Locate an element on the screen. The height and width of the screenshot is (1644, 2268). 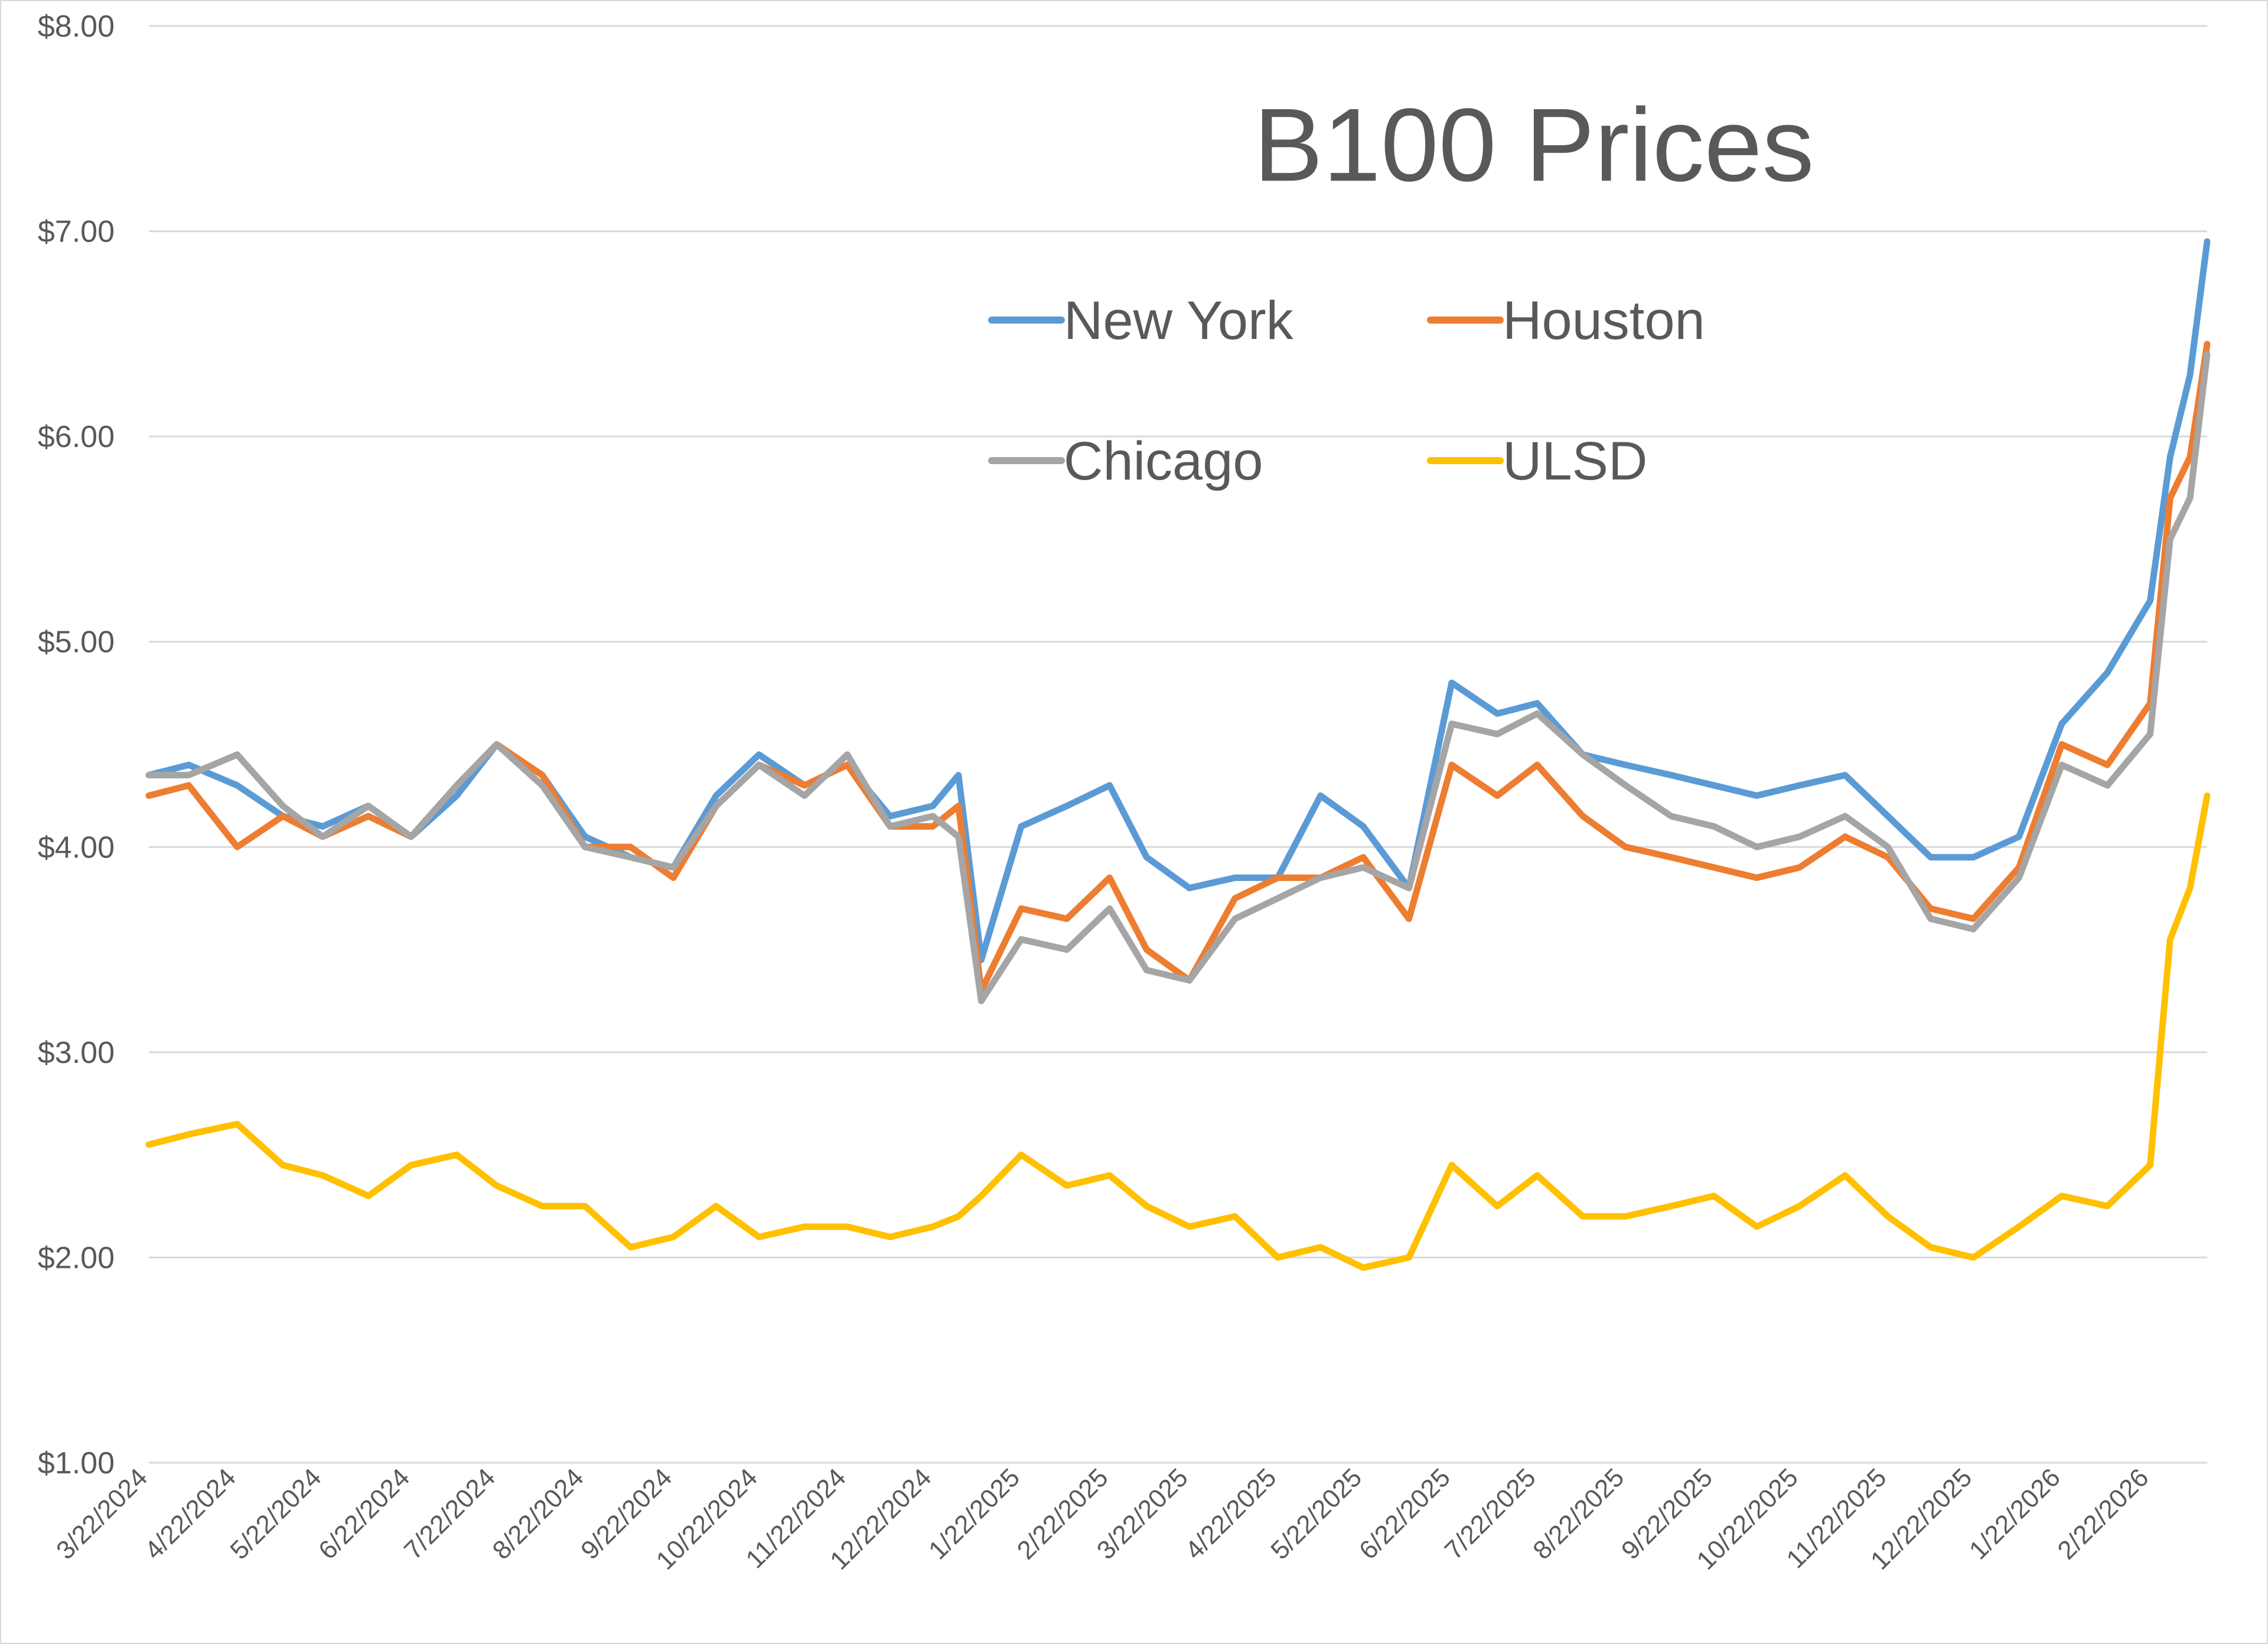
y-axis-ticks: $1.00 $2.00 $3.00 $4.00 $5.00 $6.00 $7.00 $8.00 is located at coordinates (76, 744).